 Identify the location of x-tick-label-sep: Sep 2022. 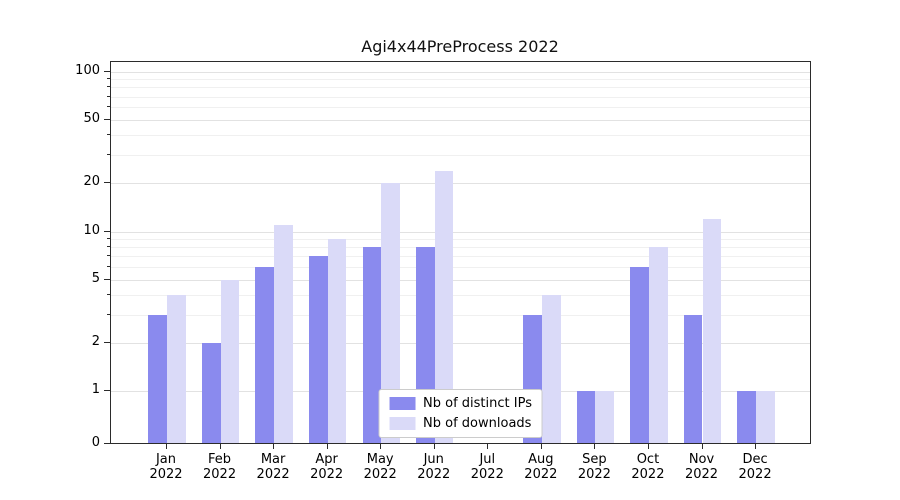
(594, 467).